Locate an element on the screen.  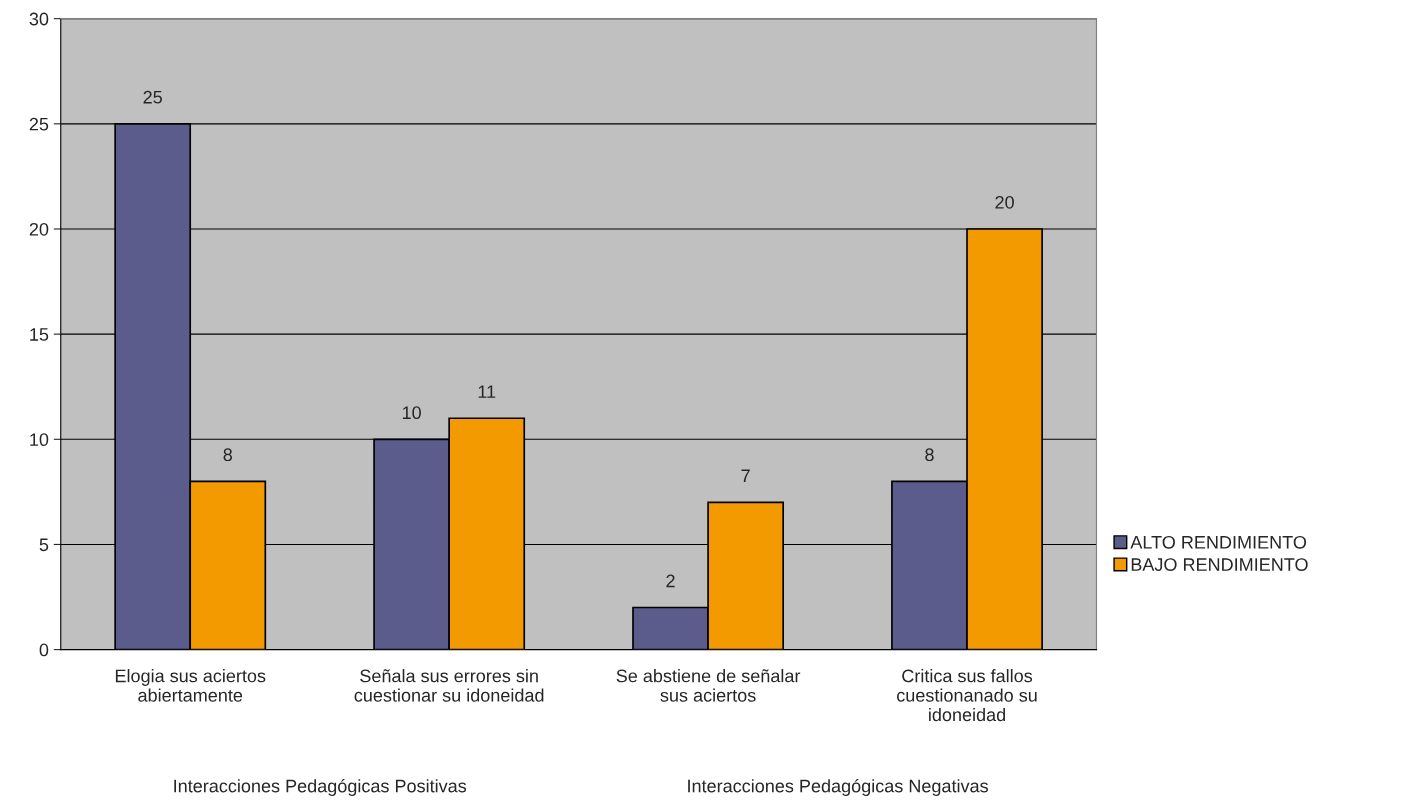
data-label: 2 is located at coordinates (670, 581).